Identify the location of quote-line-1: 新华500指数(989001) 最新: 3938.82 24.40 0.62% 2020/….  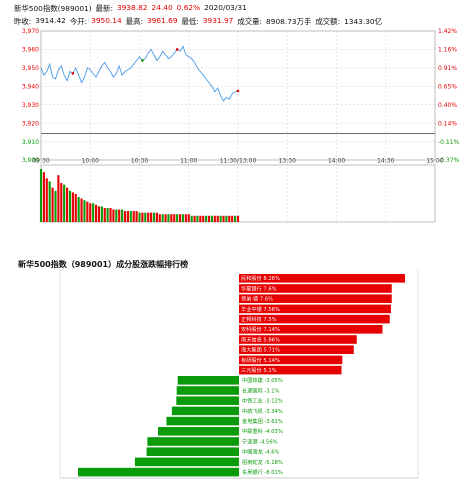
(132, 8).